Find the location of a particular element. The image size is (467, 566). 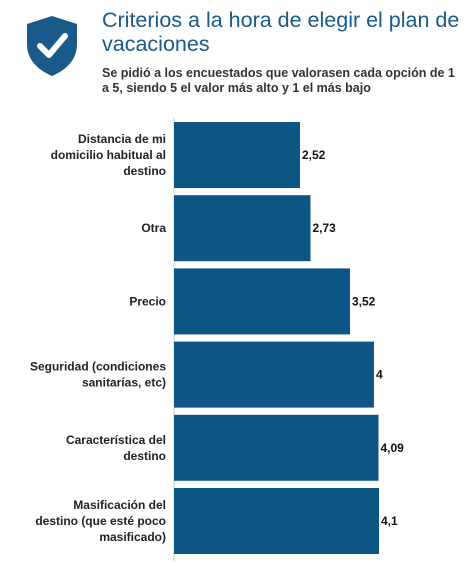

category-label-line: masificado) is located at coordinates (132, 537).